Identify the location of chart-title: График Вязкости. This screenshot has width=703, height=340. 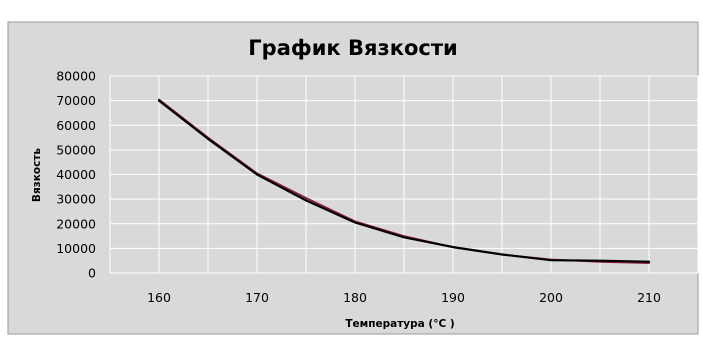
(352, 48).